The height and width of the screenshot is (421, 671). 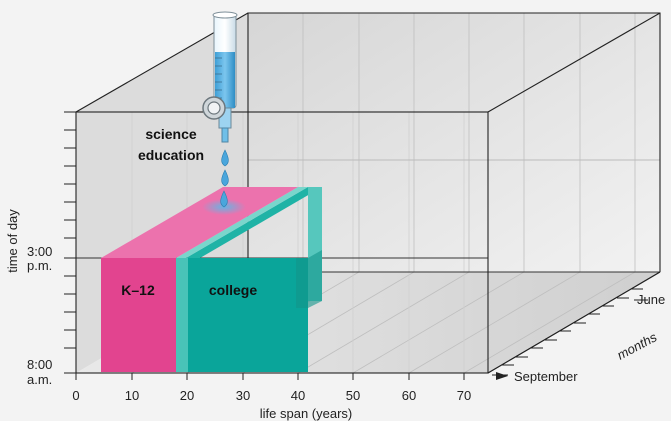 What do you see at coordinates (271, 395) in the screenshot?
I see `x-tick-labels: 0 10 20 30 40 50 60 70` at bounding box center [271, 395].